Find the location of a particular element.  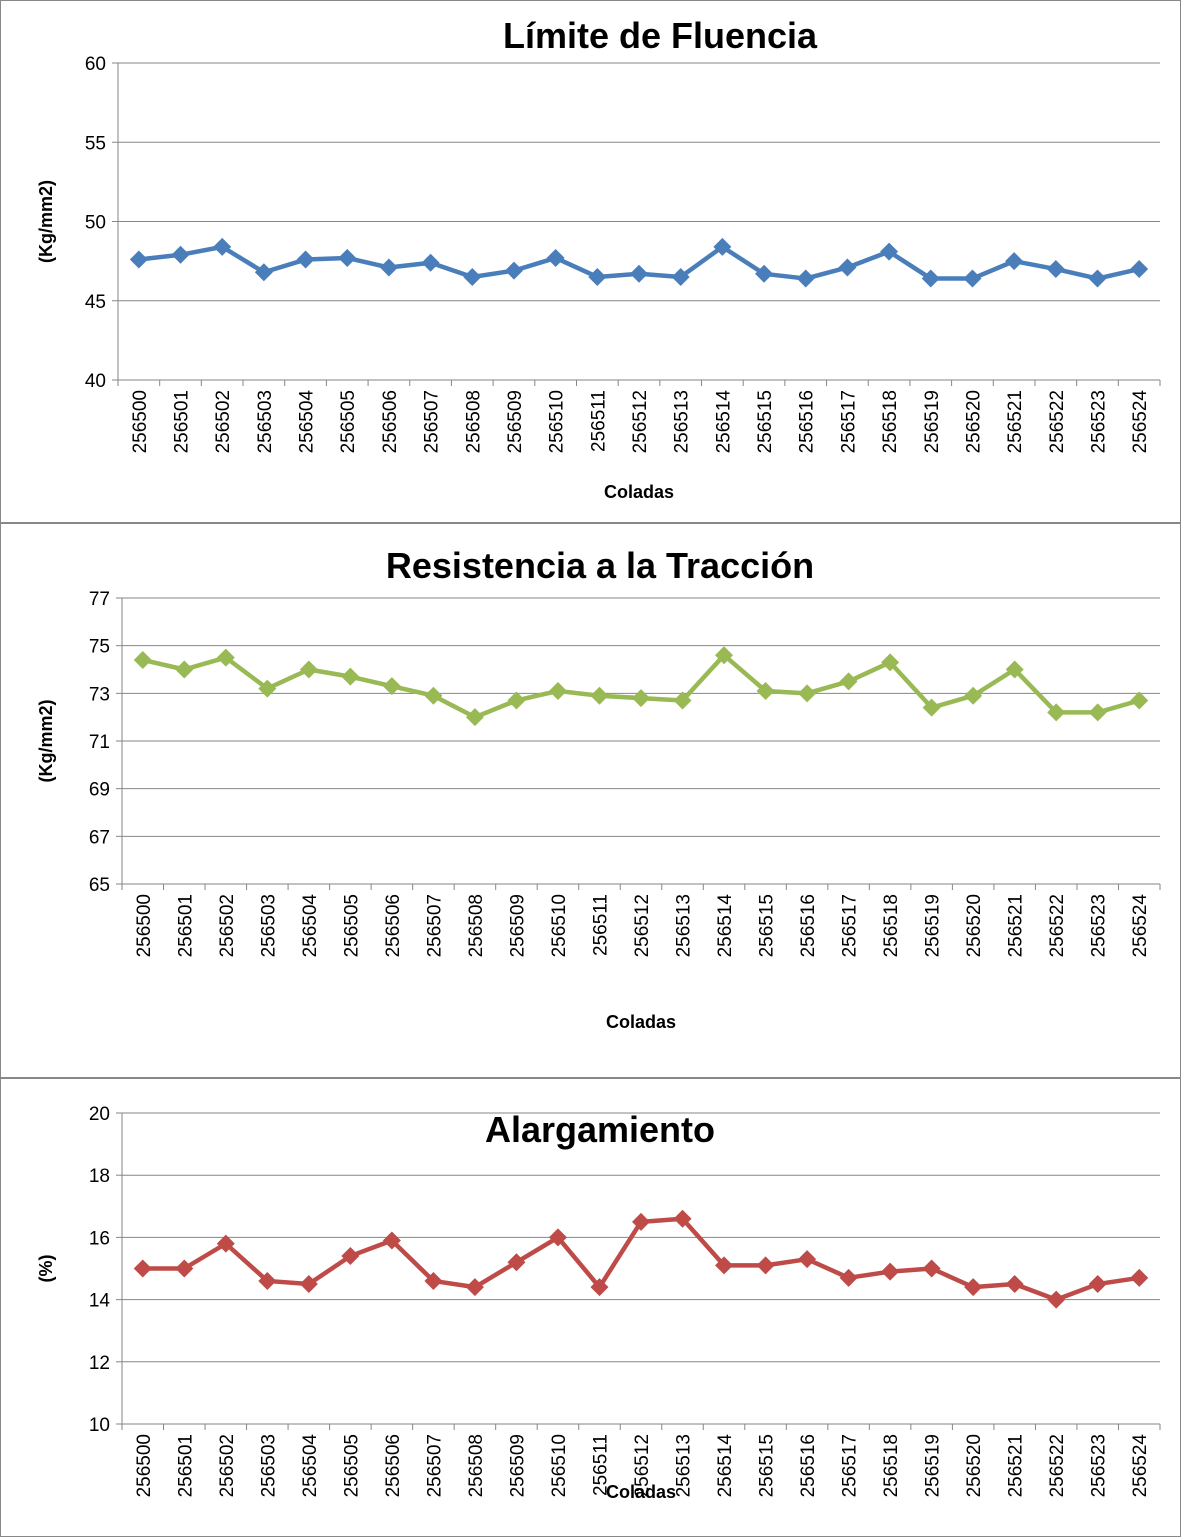

y-tick-label: 40 is located at coordinates (95, 381).